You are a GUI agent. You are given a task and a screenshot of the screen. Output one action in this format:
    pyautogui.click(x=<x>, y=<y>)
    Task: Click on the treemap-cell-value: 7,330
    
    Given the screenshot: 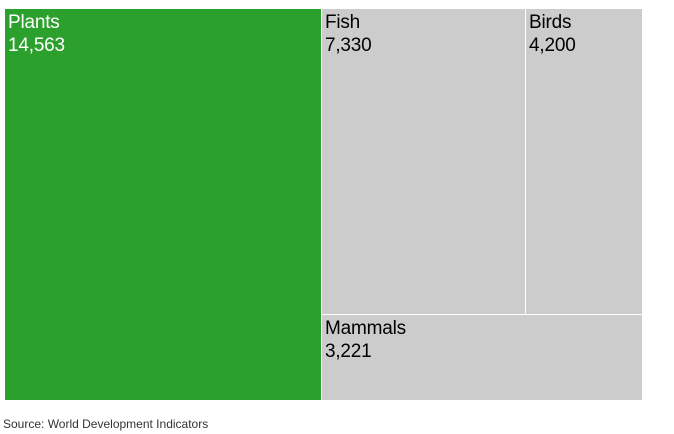 What is the action you would take?
    pyautogui.click(x=348, y=45)
    